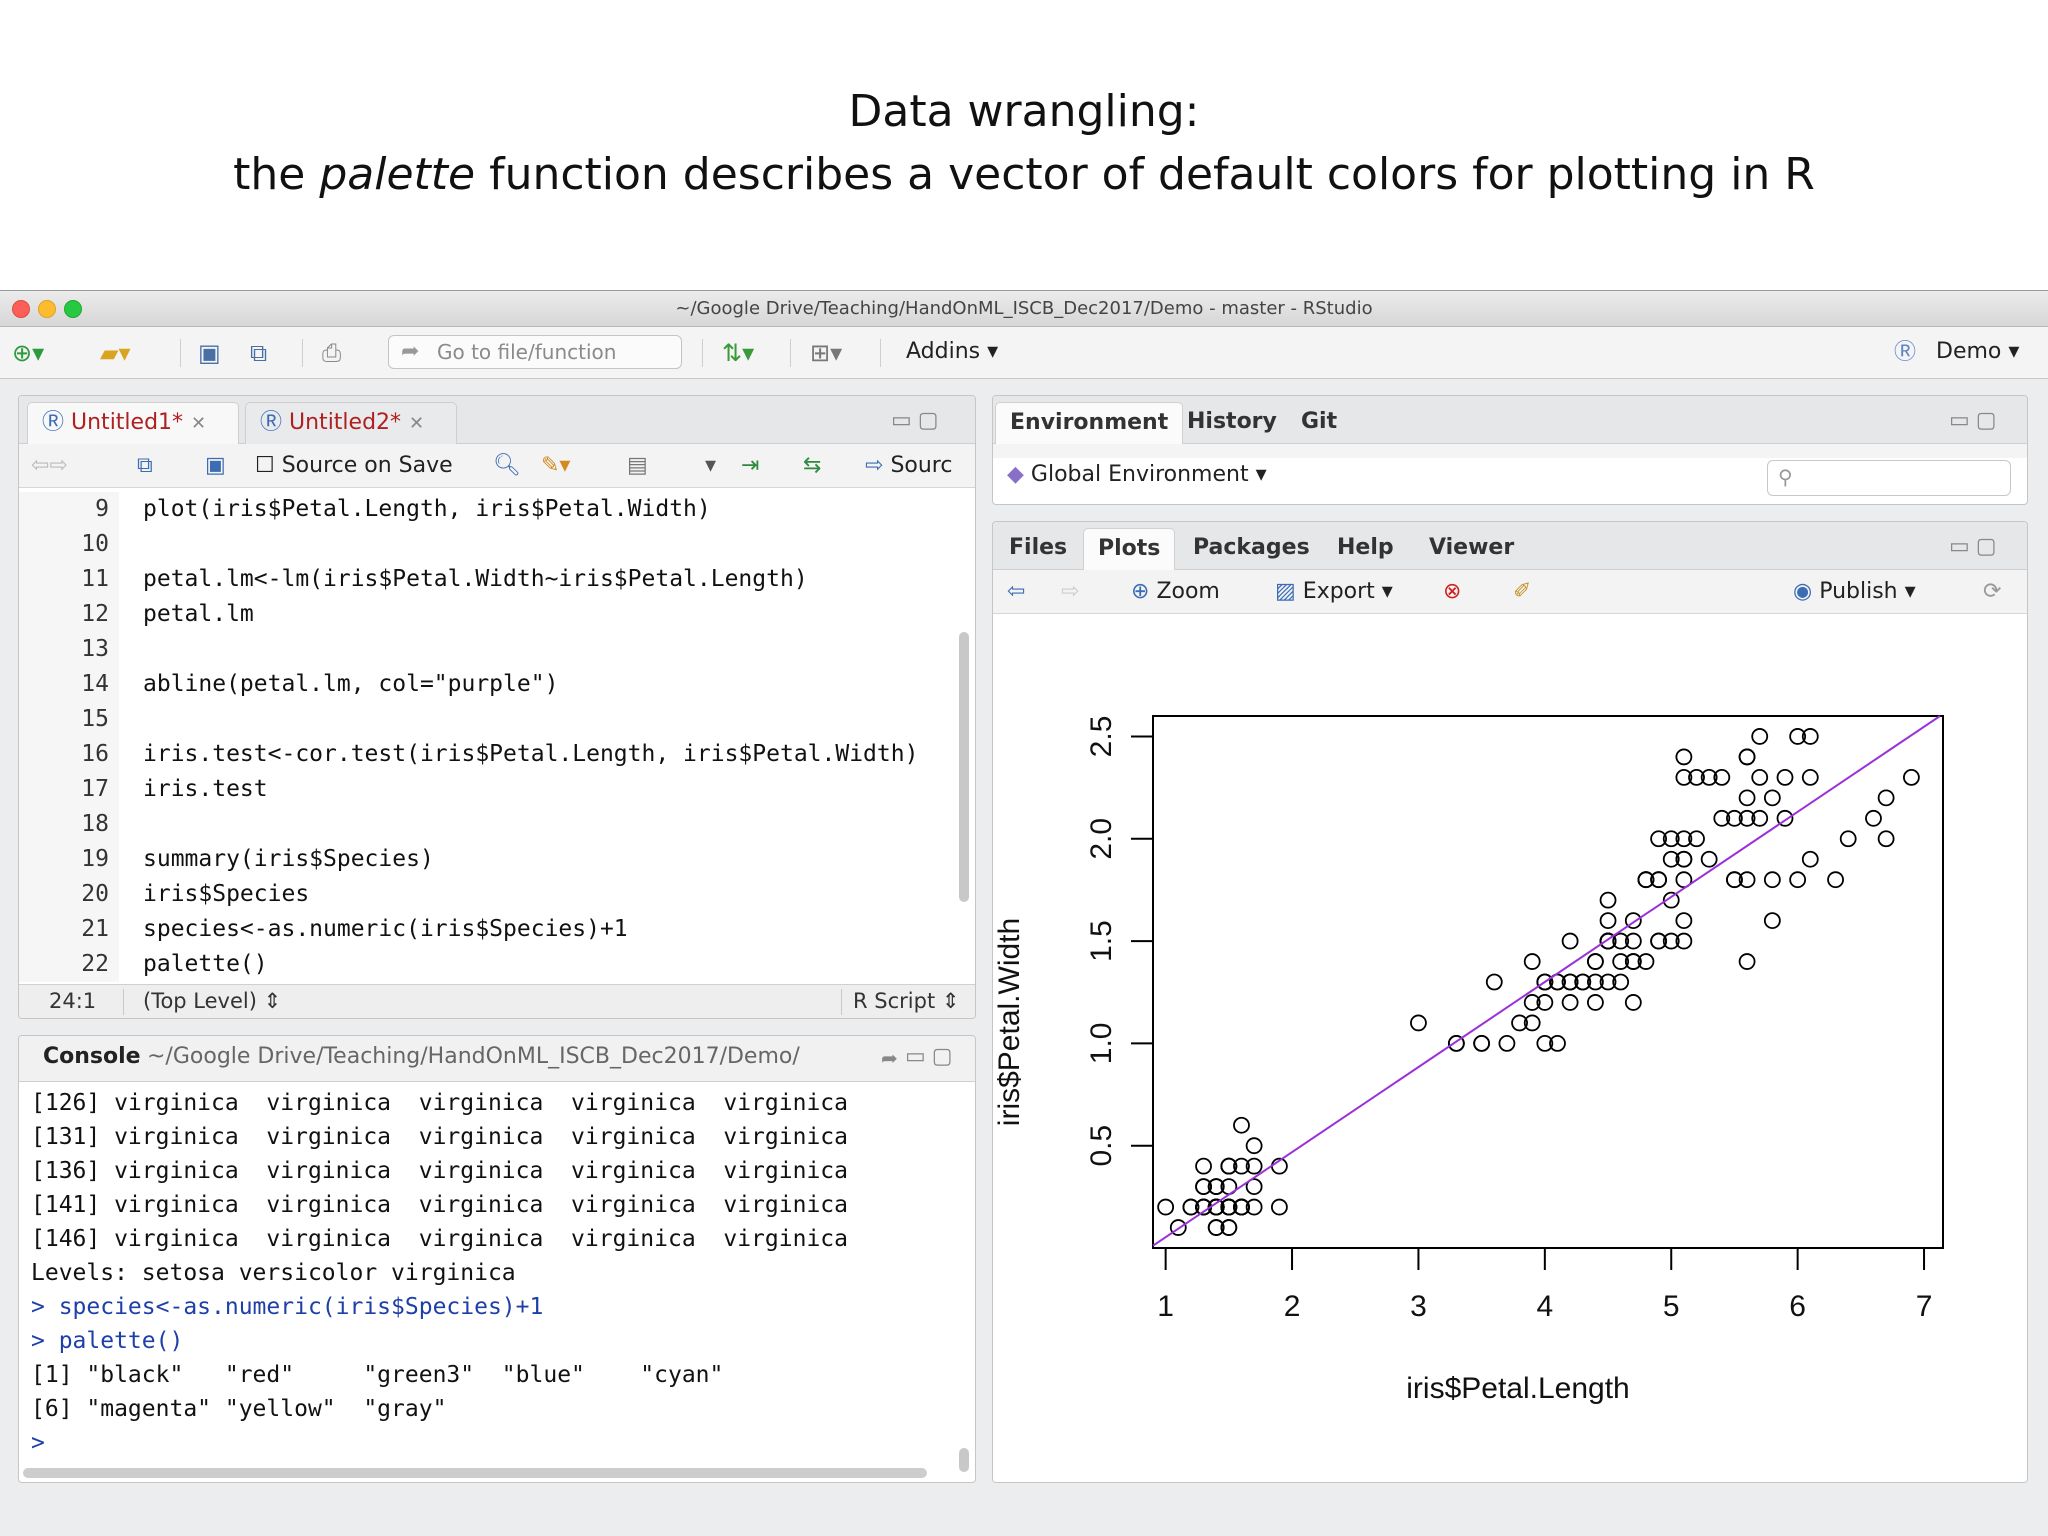 The width and height of the screenshot is (2048, 1536). I want to click on console-command: > species<-as.numeric(iris$Species)+1, so click(287, 1307).